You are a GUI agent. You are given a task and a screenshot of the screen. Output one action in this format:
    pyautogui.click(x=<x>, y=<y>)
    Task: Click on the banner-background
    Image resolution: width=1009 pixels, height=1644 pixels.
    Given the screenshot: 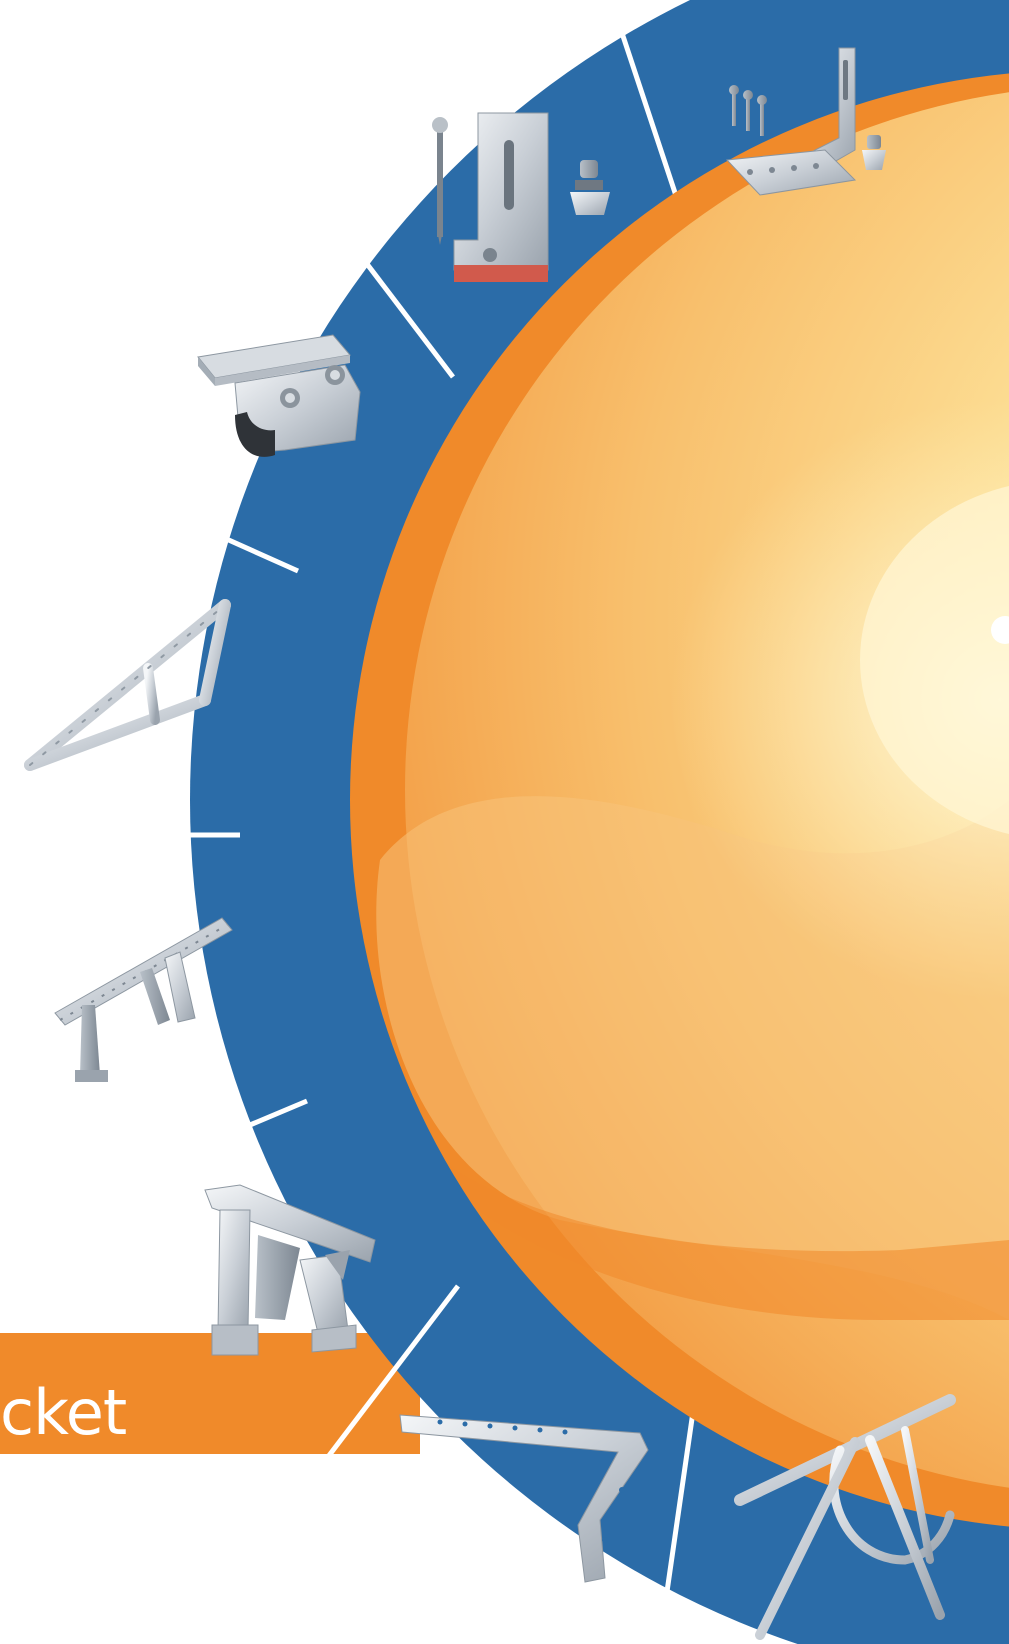 What is the action you would take?
    pyautogui.click(x=210, y=1393)
    